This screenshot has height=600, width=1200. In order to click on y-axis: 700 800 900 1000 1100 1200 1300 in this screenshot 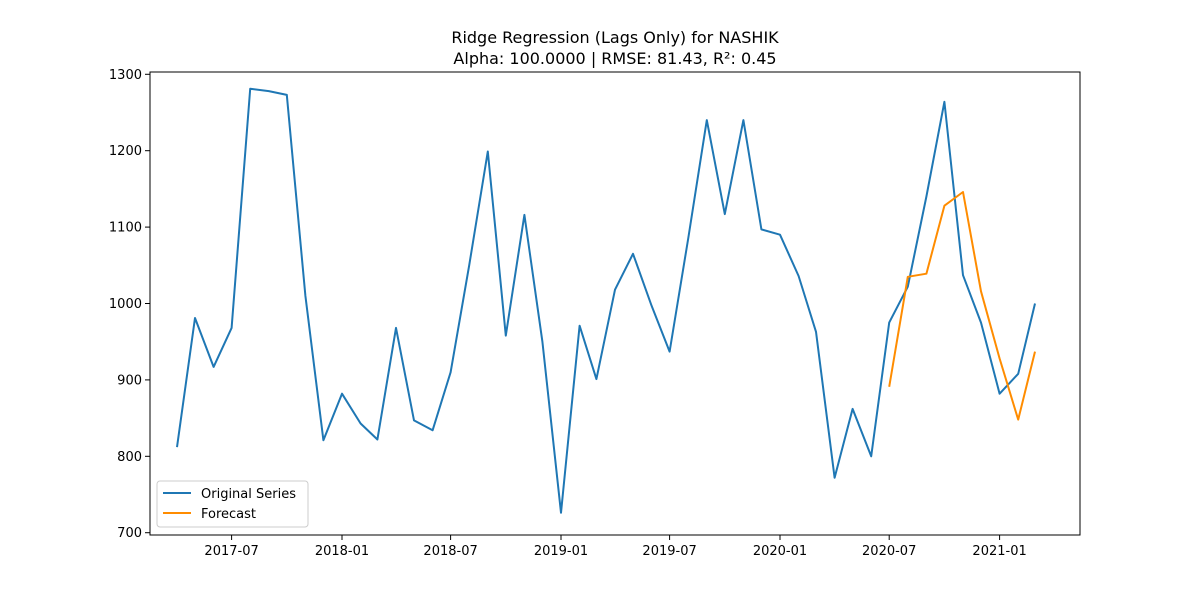, I will do `click(129, 304)`.